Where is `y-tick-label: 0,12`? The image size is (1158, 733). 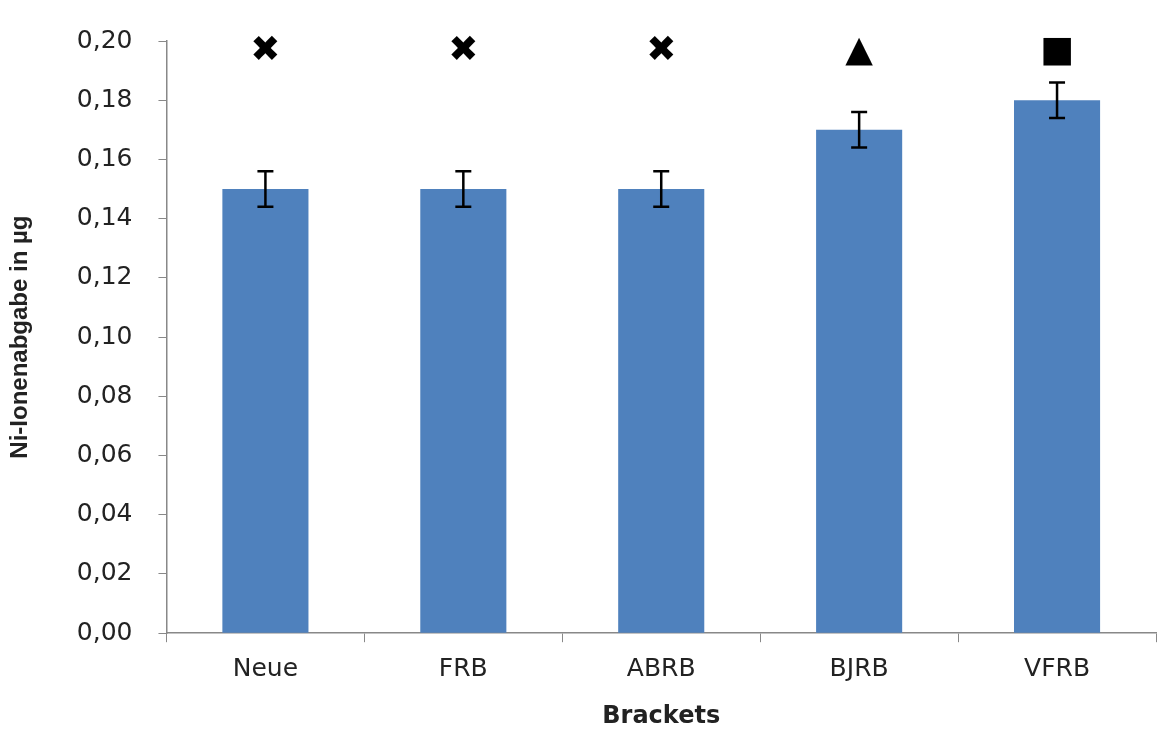 y-tick-label: 0,12 is located at coordinates (104, 276).